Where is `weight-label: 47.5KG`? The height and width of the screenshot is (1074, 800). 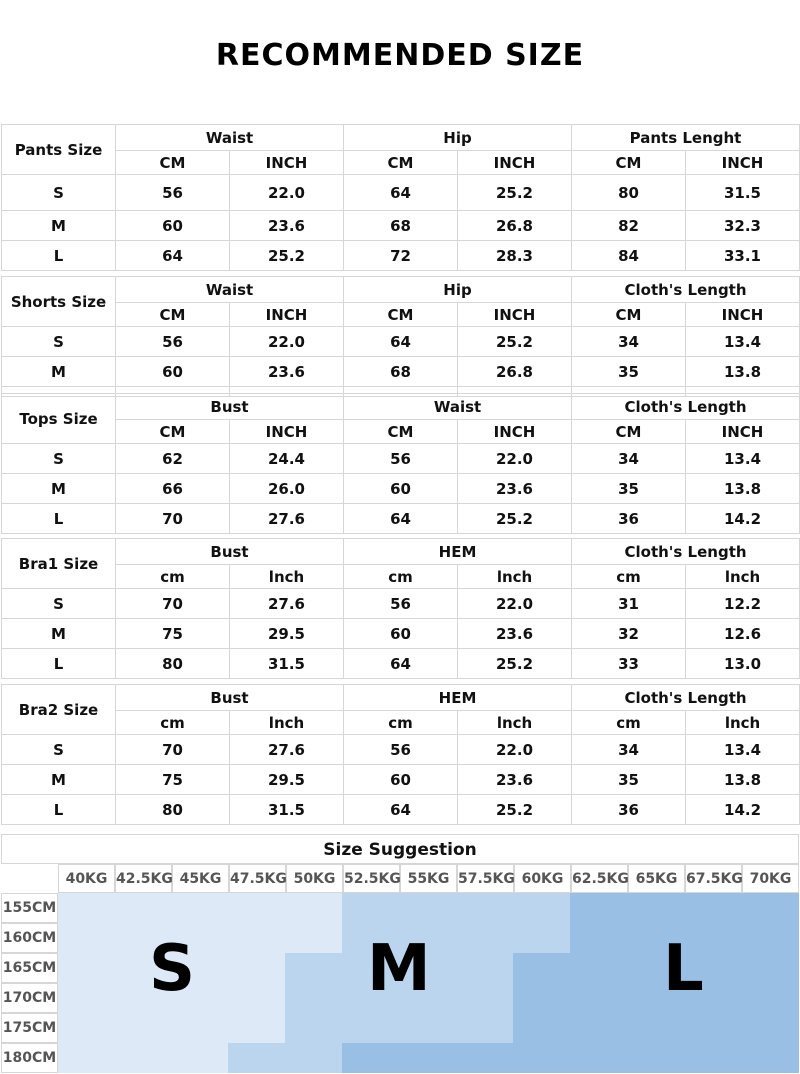 weight-label: 47.5KG is located at coordinates (258, 878).